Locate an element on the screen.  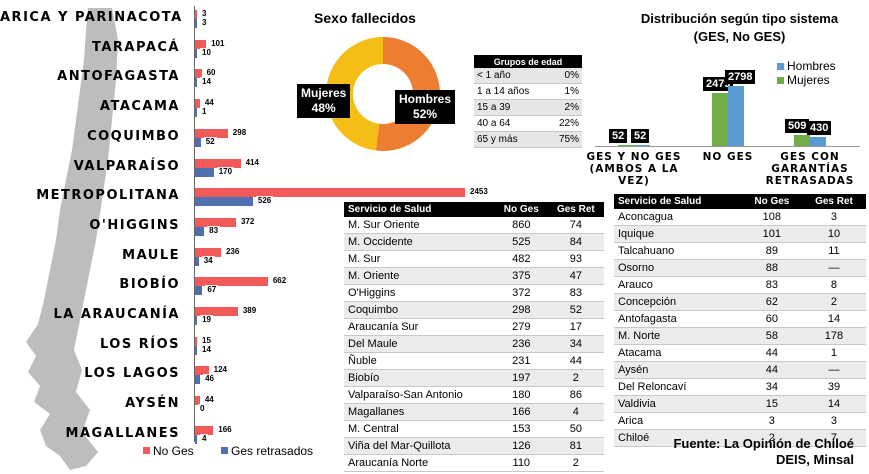
donut-label-hombres: Hombres 52% is located at coordinates (425, 107).